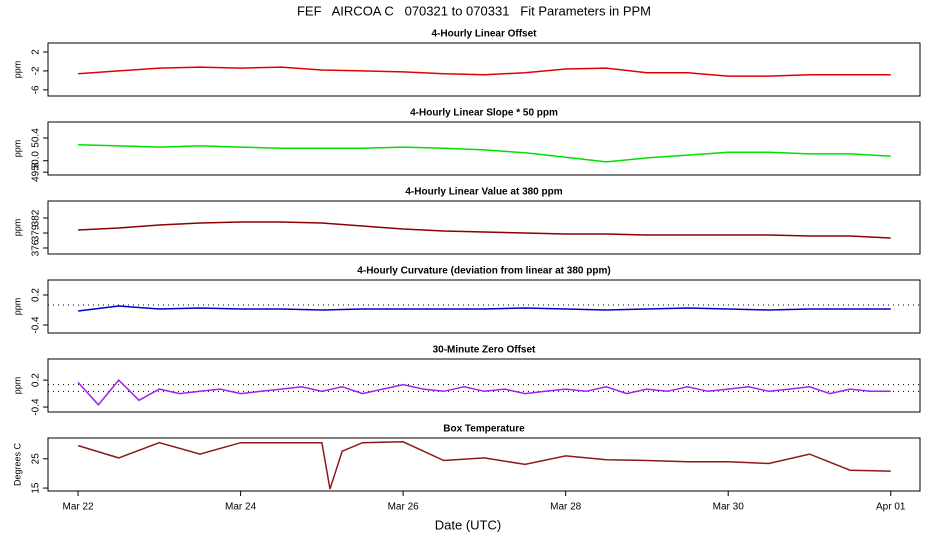  What do you see at coordinates (484, 113) in the screenshot?
I see `panel-title: 4-Hourly Linear Slope * 50 ppm` at bounding box center [484, 113].